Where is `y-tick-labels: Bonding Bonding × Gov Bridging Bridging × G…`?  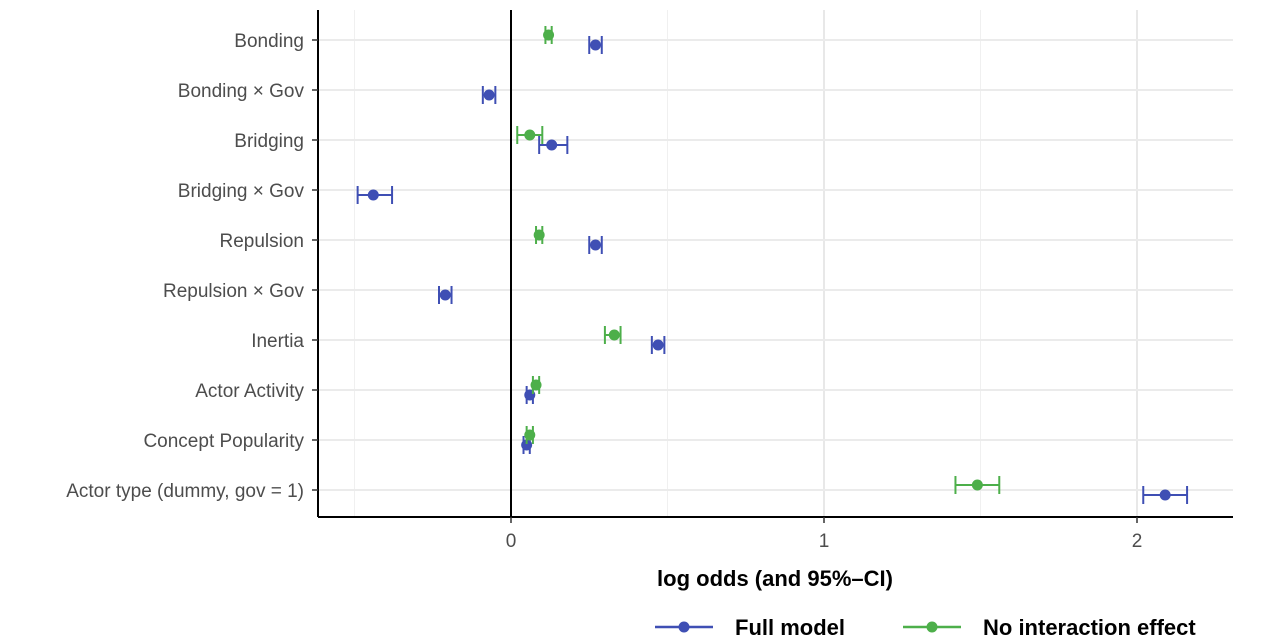
y-tick-labels: Bonding Bonding × Gov Bridging Bridging × G… is located at coordinates (185, 266).